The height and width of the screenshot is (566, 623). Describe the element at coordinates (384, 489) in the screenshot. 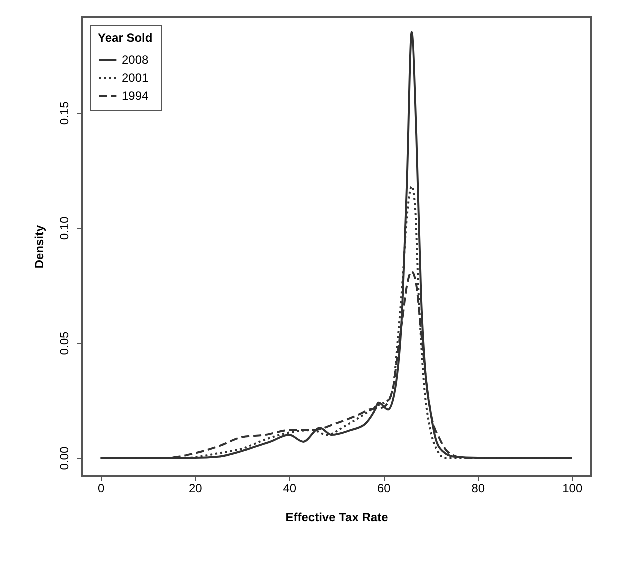

I see `x-tick-label: 60` at that location.